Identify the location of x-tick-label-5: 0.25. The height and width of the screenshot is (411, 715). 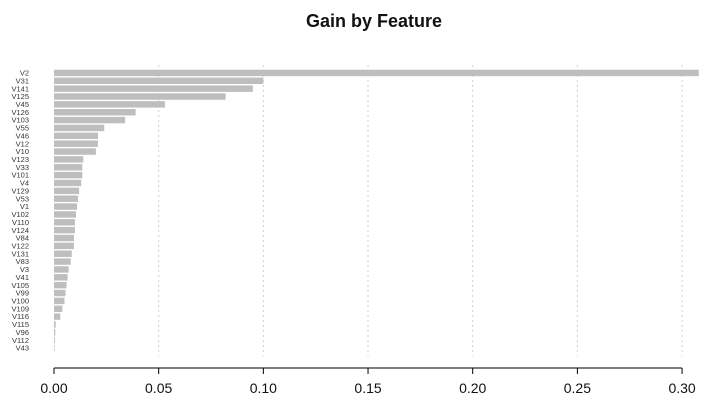
(577, 388).